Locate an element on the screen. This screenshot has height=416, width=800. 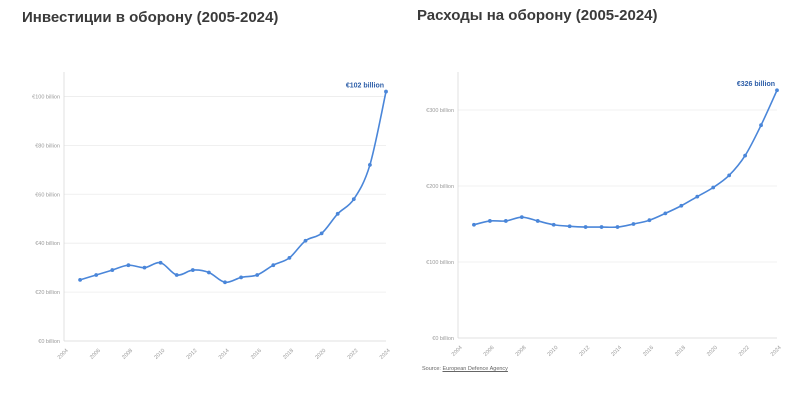
source-link: European Defence Agency is located at coordinates (475, 369).